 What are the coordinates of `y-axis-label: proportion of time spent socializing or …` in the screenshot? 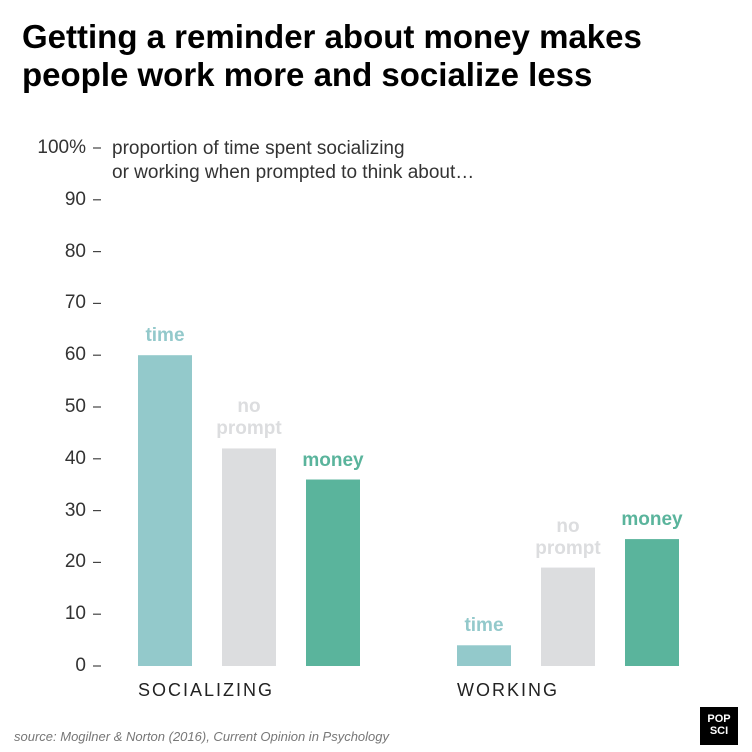 It's located at (293, 160).